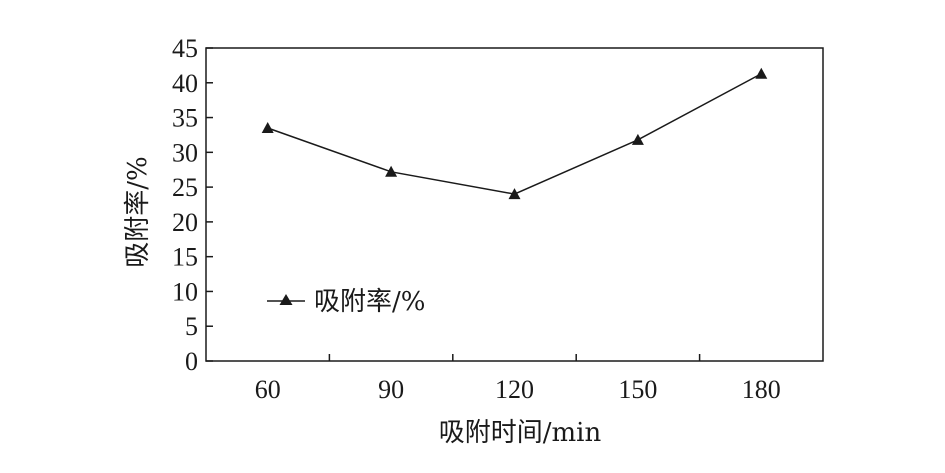 Image resolution: width=945 pixels, height=473 pixels. What do you see at coordinates (191, 361) in the screenshot?
I see `y-tick-label: 0` at bounding box center [191, 361].